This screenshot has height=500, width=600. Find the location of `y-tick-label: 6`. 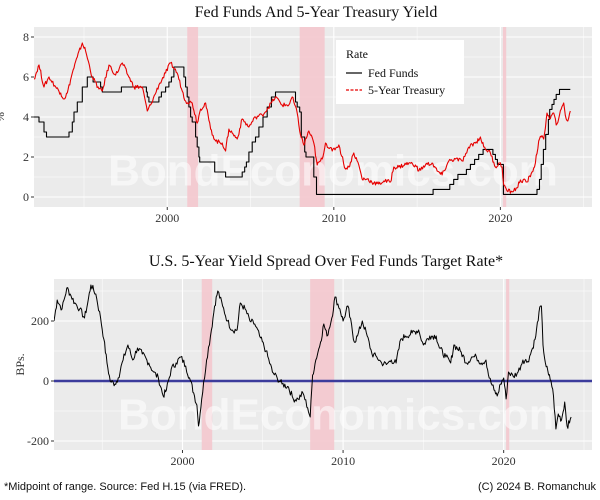

y-tick-label: 6 is located at coordinates (26, 77).